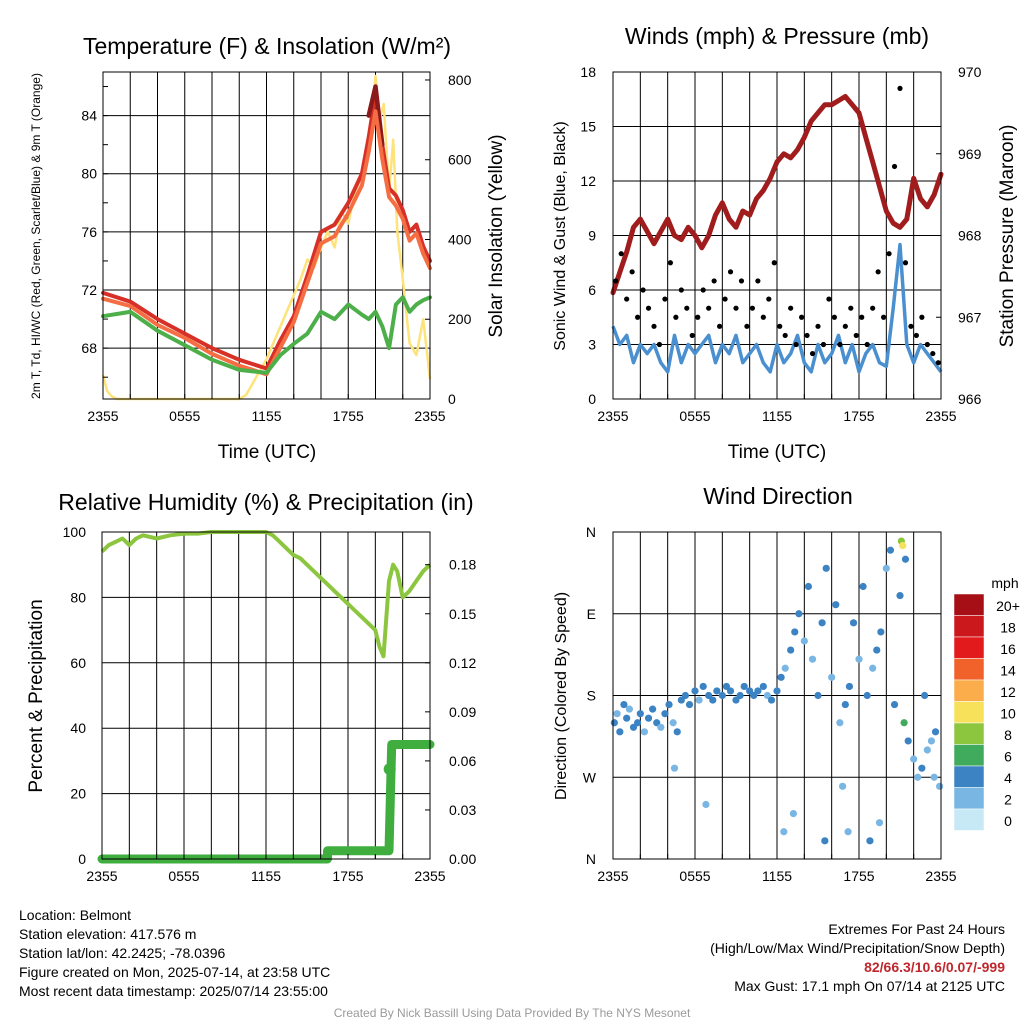 The width and height of the screenshot is (1024, 1024). Describe the element at coordinates (986, 712) in the screenshot. I see `speed-color-legend: 20+ 18 16 14 12 10 8 6 4 2 0` at that location.